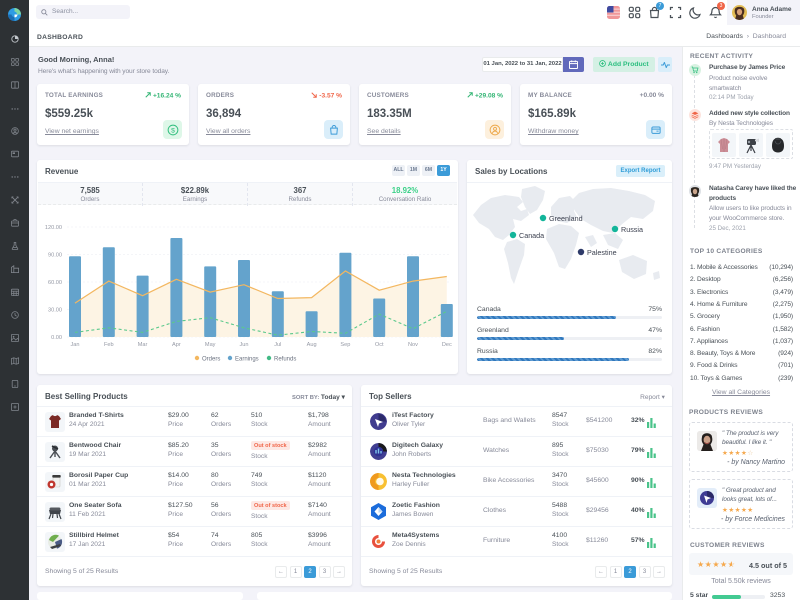 The image size is (800, 600). Describe the element at coordinates (243, 345) in the screenshot. I see `svg-text: Jun` at that location.